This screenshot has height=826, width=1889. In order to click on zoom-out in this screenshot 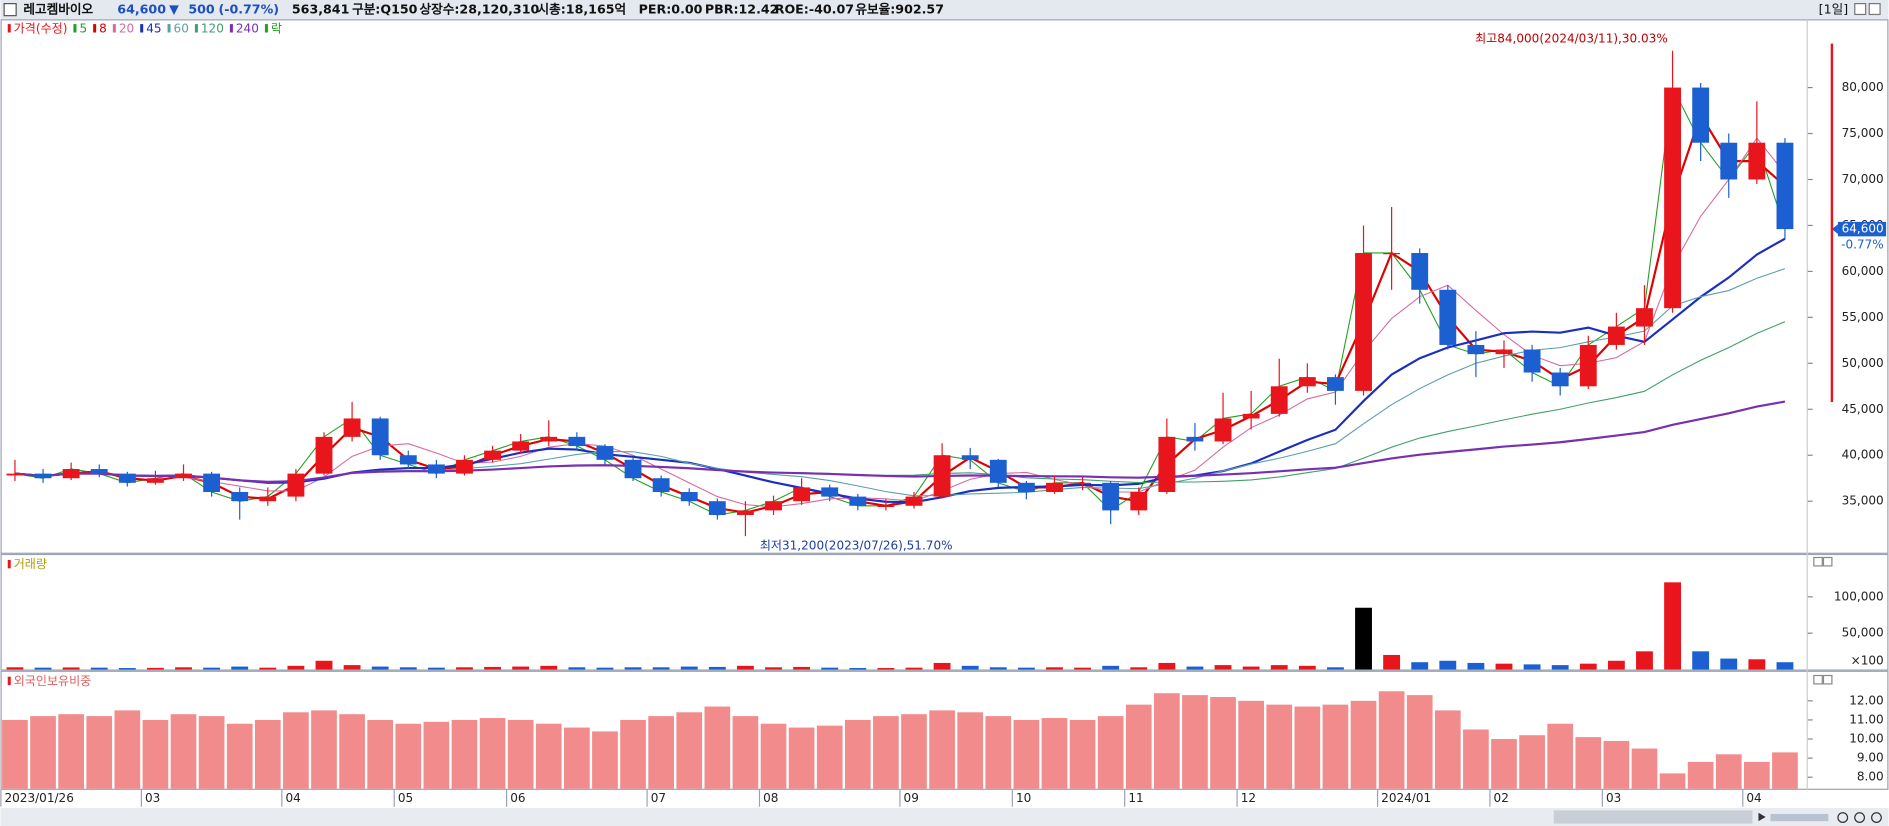, I will do `click(1843, 817)`.